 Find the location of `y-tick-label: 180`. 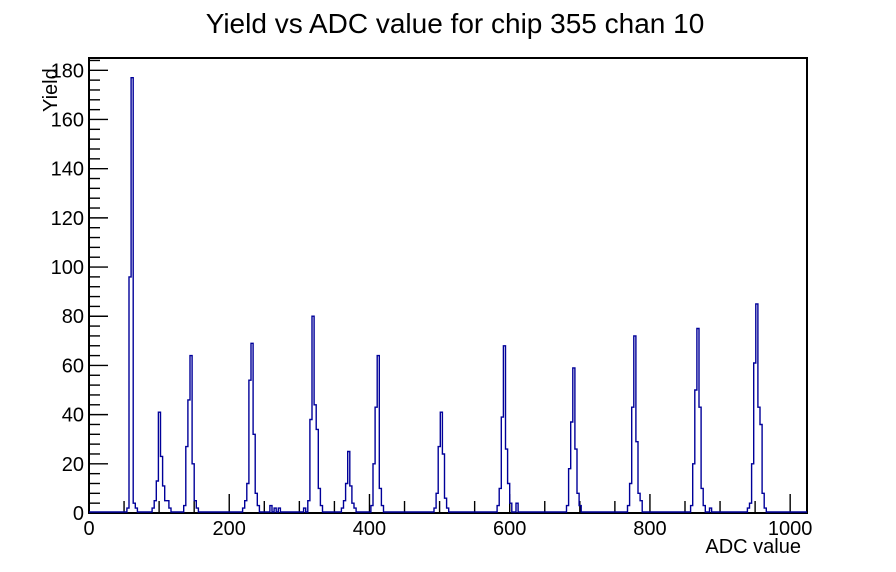

y-tick-label: 180 is located at coordinates (67, 71).